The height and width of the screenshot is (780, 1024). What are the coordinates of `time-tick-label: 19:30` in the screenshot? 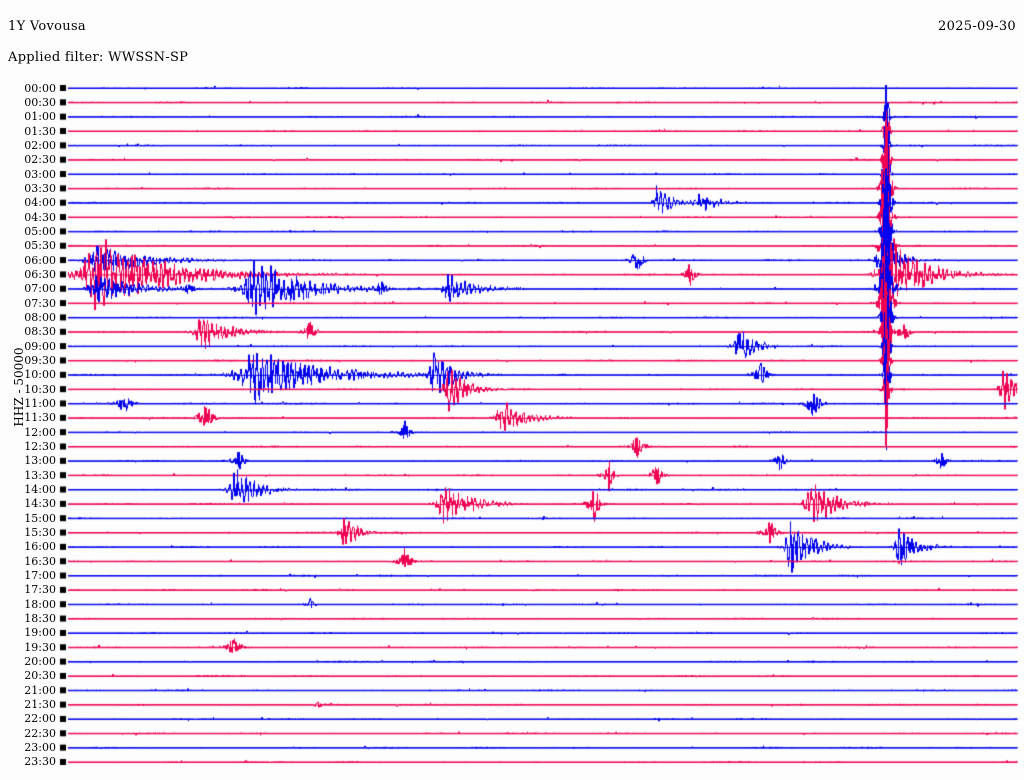 It's located at (40, 647).